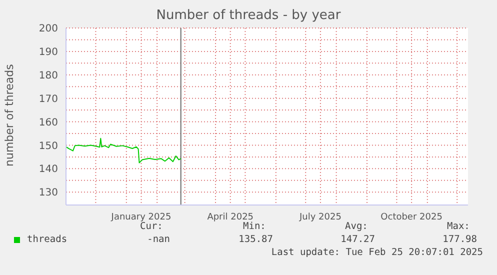  Describe the element at coordinates (48, 76) in the screenshot. I see `y-tick-label: 180` at that location.